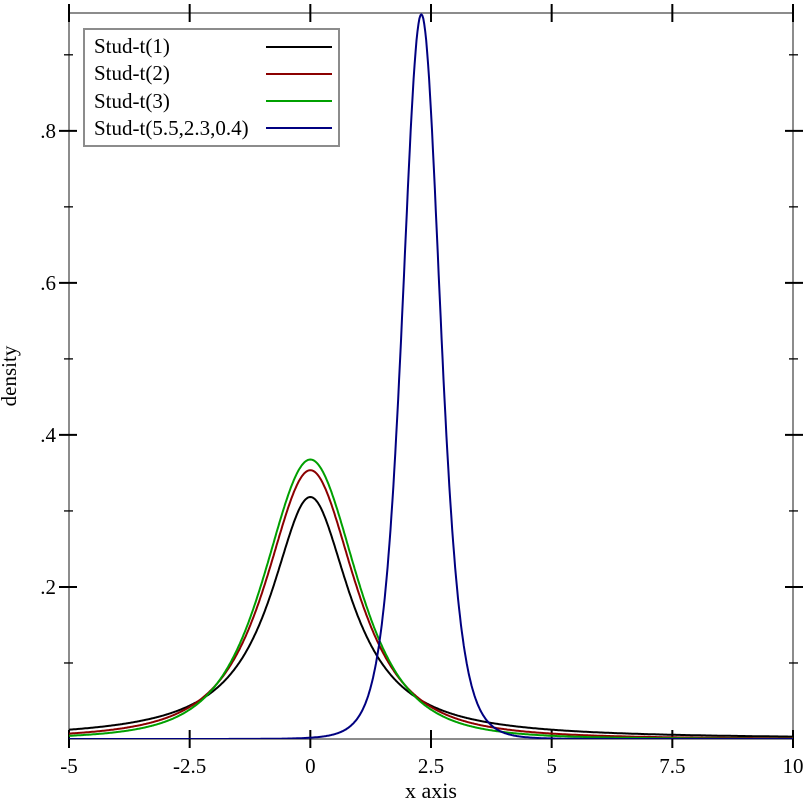  Describe the element at coordinates (213, 46) in the screenshot. I see `legend-item: Stud-t(1)` at that location.